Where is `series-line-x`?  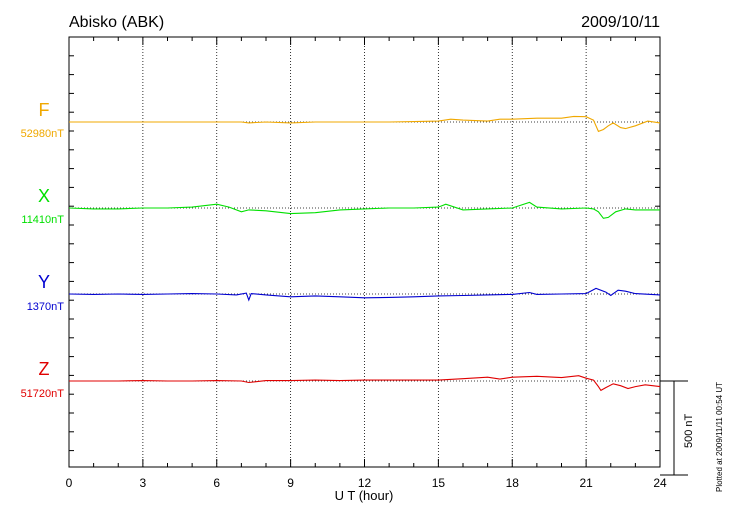 series-line-x is located at coordinates (364, 210).